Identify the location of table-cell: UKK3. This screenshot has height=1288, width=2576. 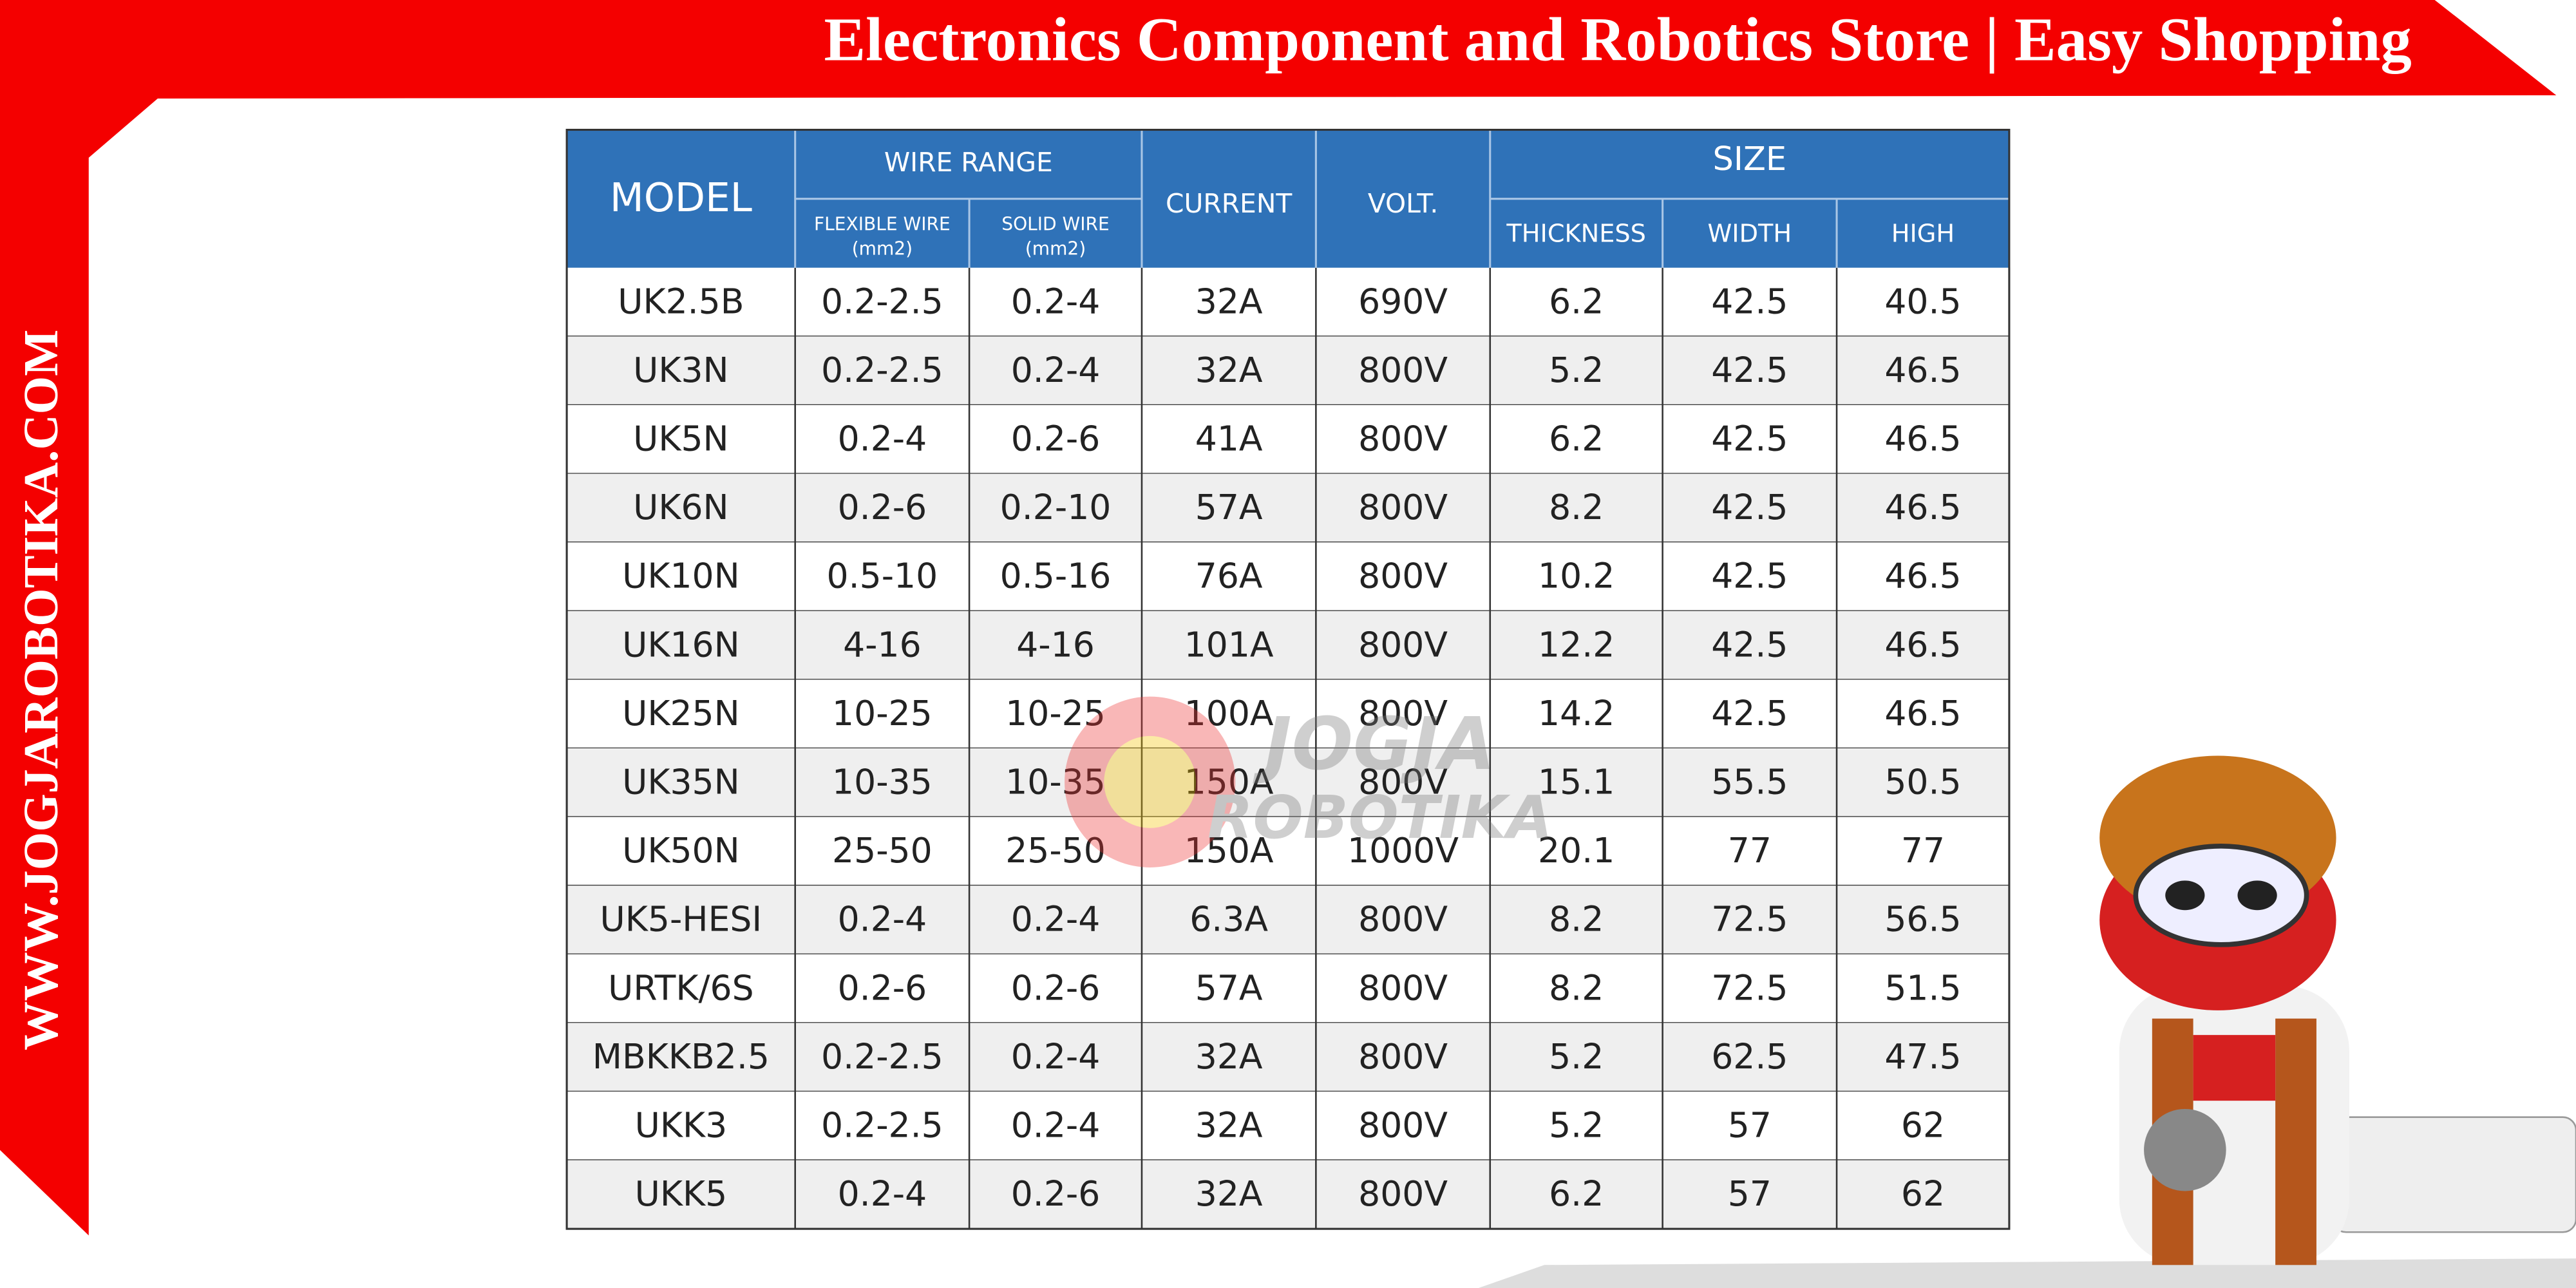
(682, 1125).